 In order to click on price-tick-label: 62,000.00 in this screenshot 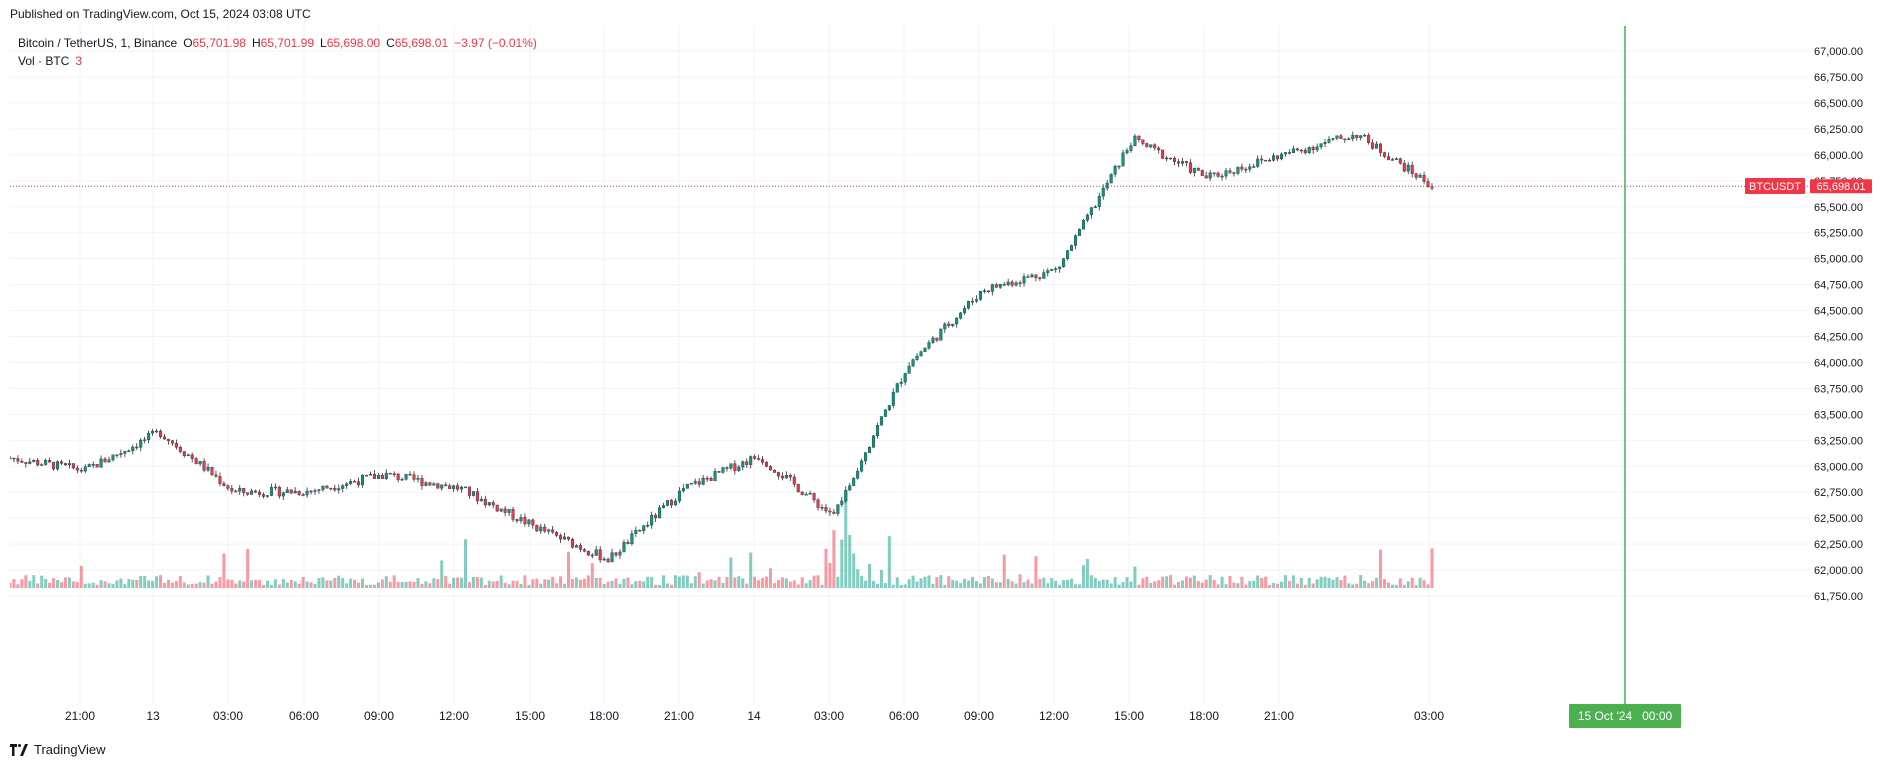, I will do `click(1838, 571)`.